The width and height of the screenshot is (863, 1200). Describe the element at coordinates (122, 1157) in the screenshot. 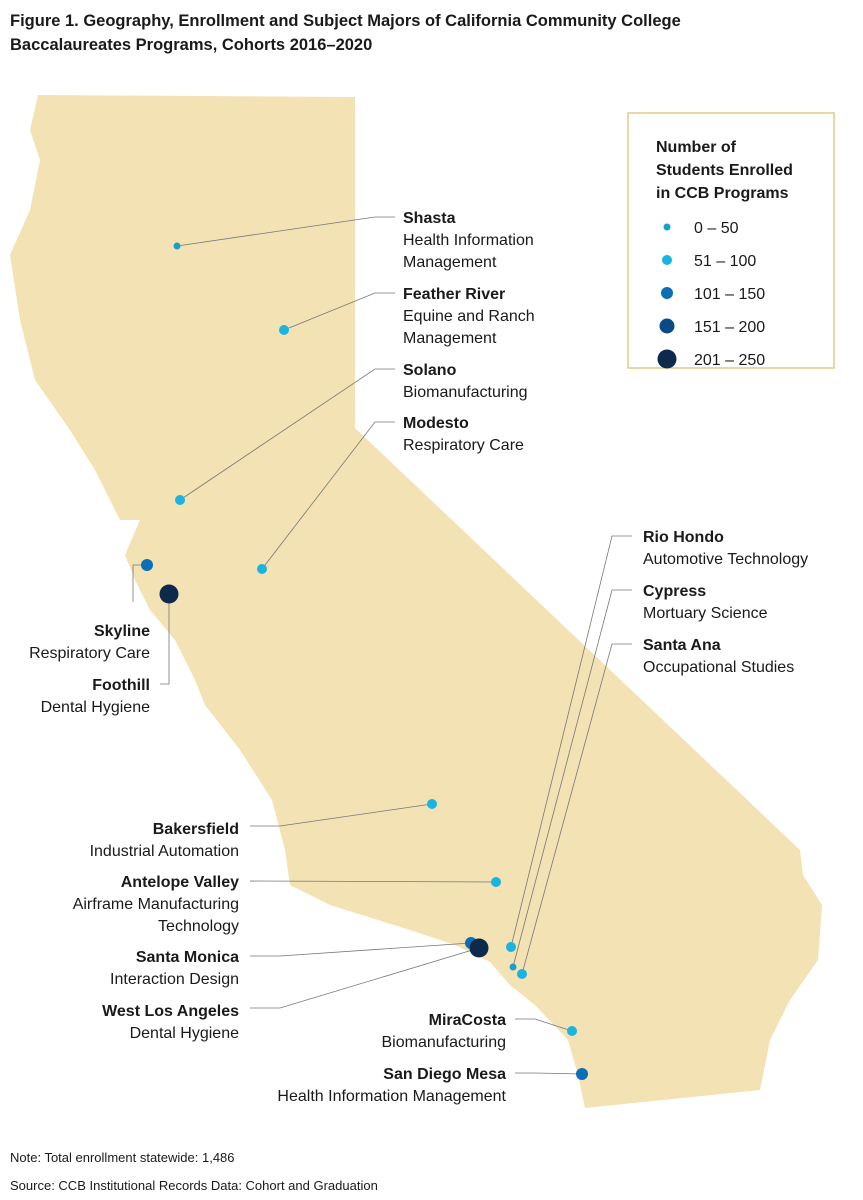

I see `note: Note: Total enrollment statewide: 1,486` at that location.